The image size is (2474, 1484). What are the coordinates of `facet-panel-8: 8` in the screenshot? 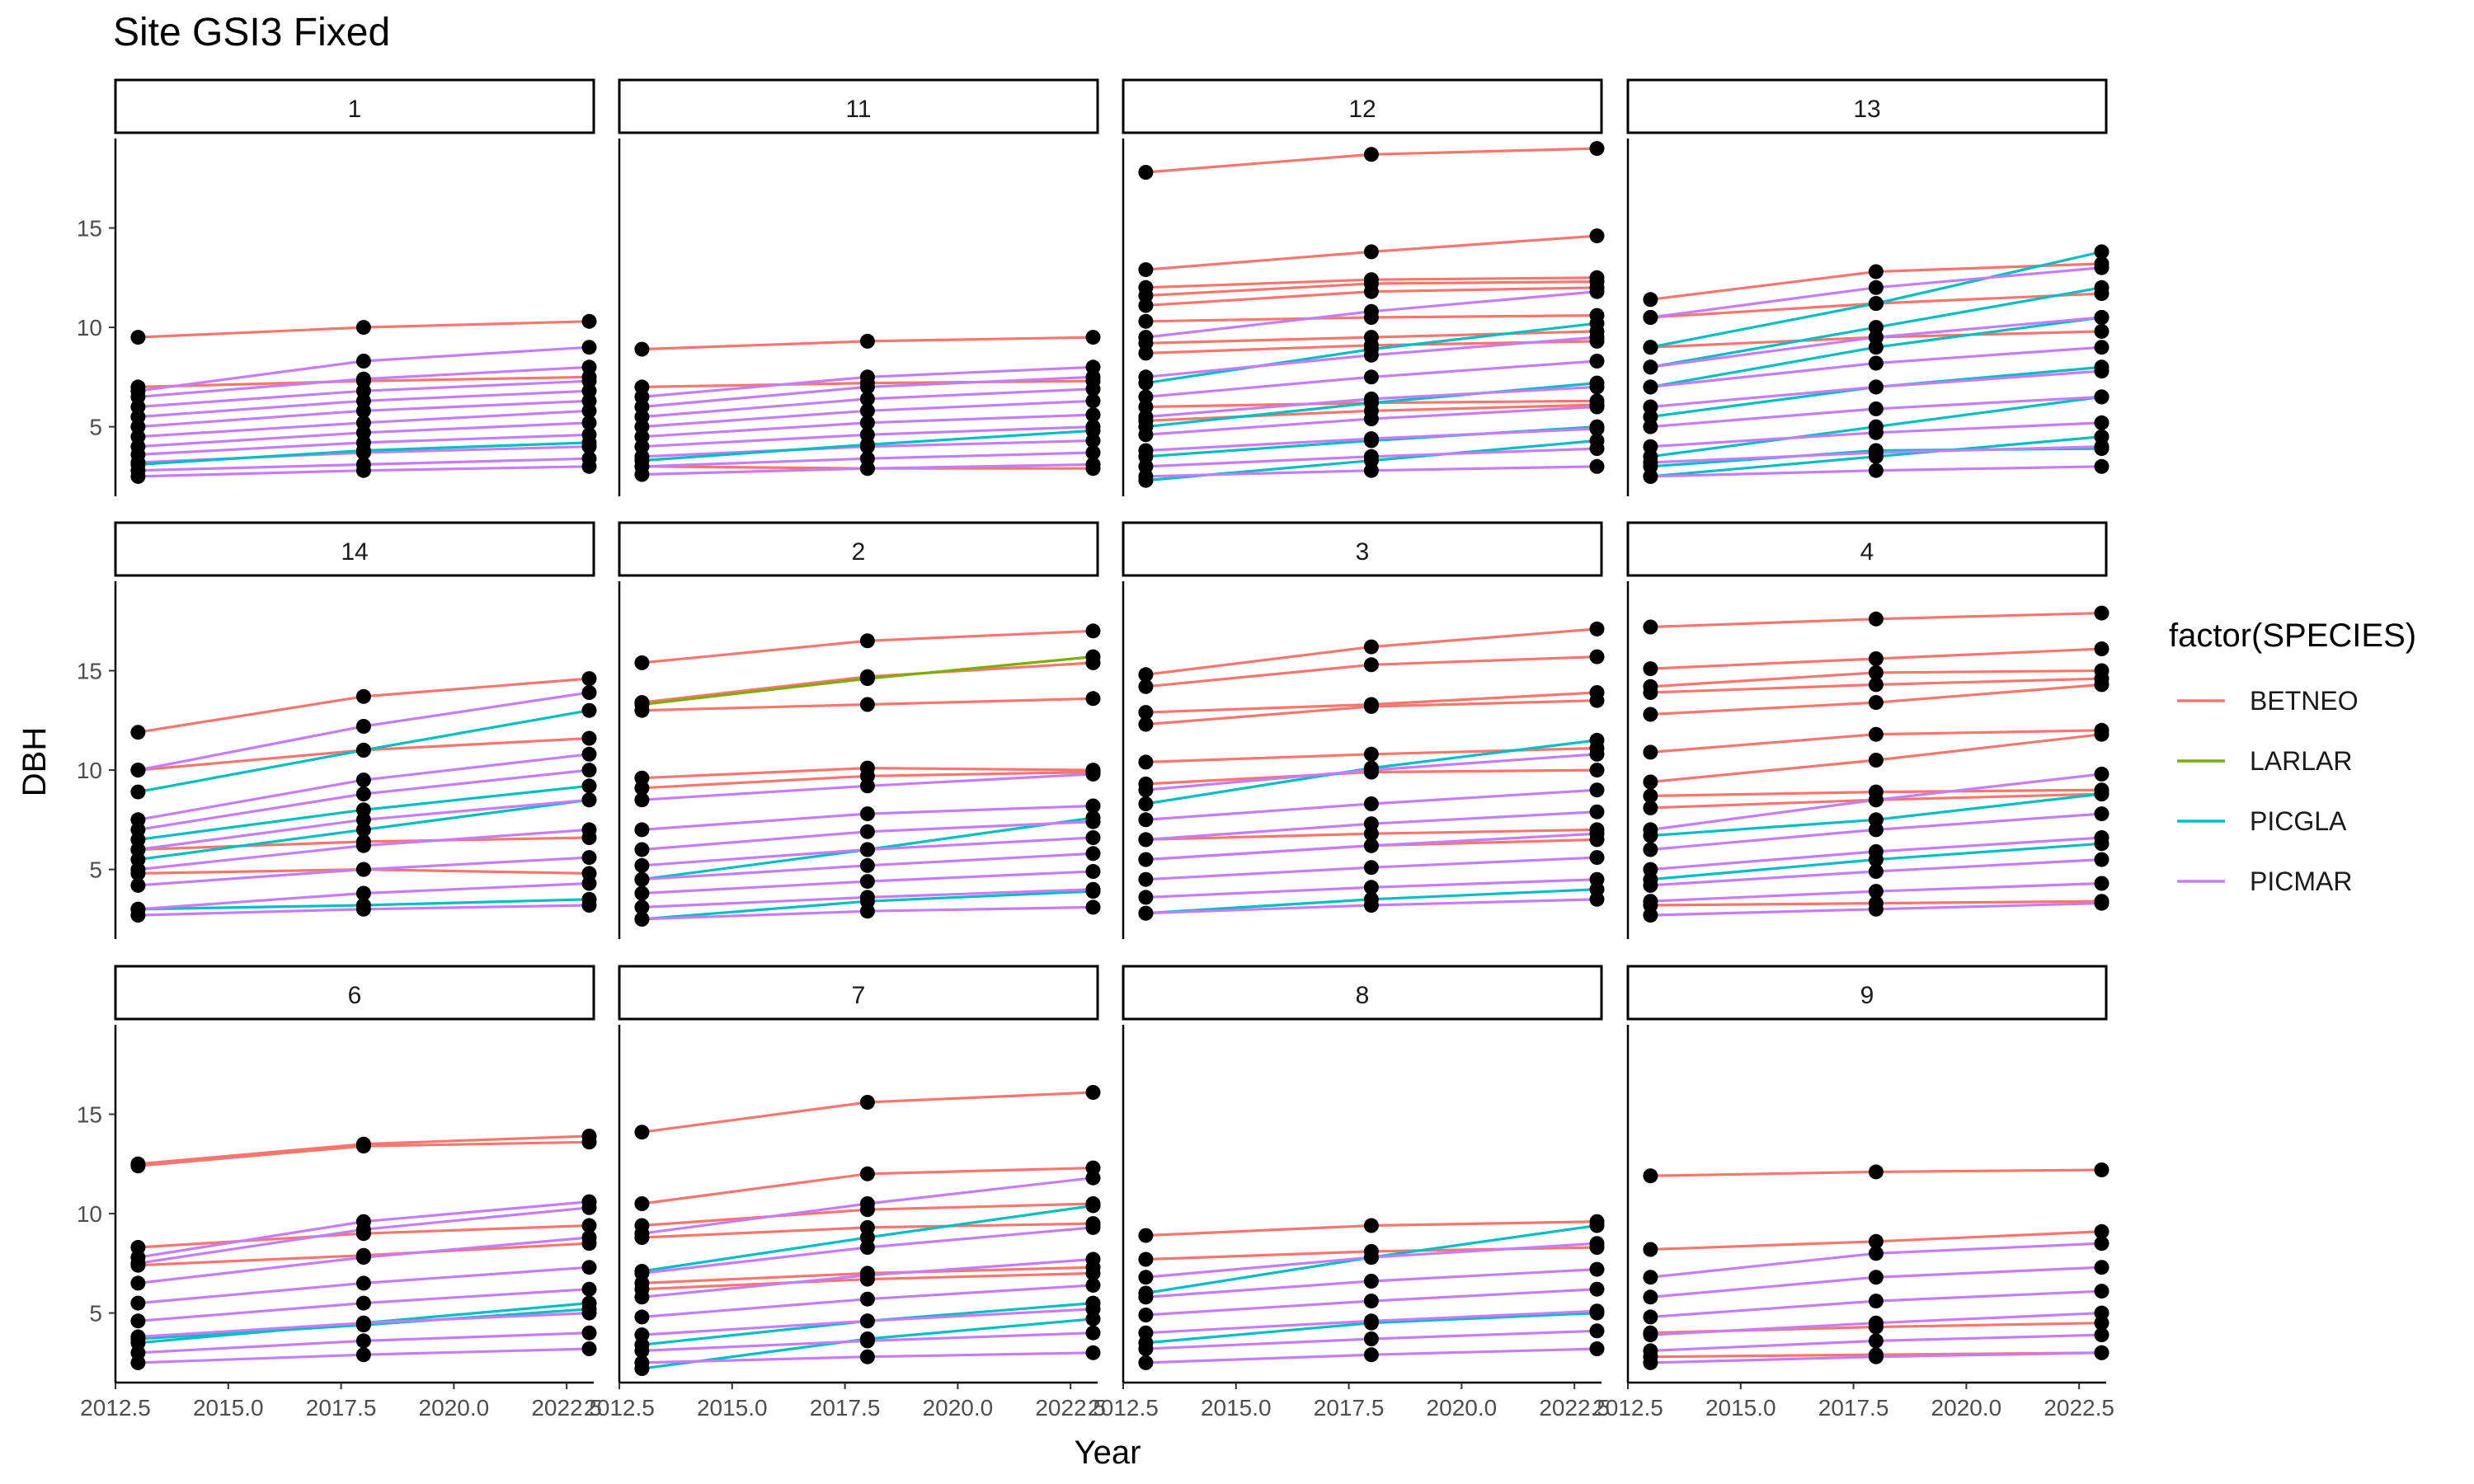 It's located at (1363, 1174).